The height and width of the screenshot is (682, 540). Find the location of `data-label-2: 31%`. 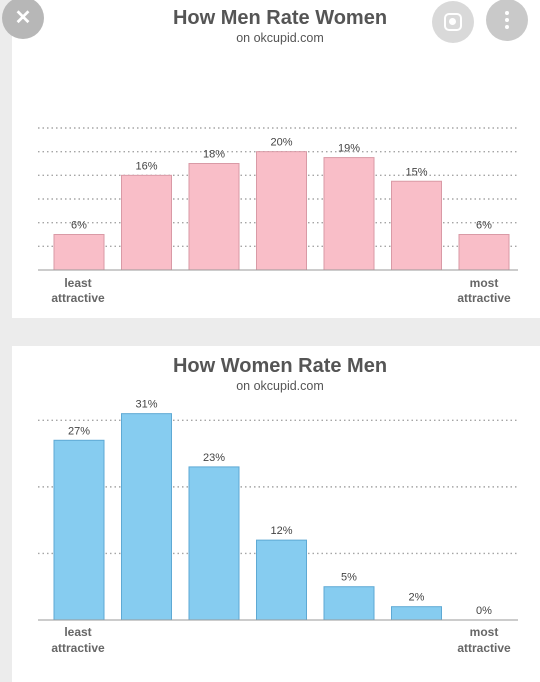

data-label-2: 31% is located at coordinates (146, 405).